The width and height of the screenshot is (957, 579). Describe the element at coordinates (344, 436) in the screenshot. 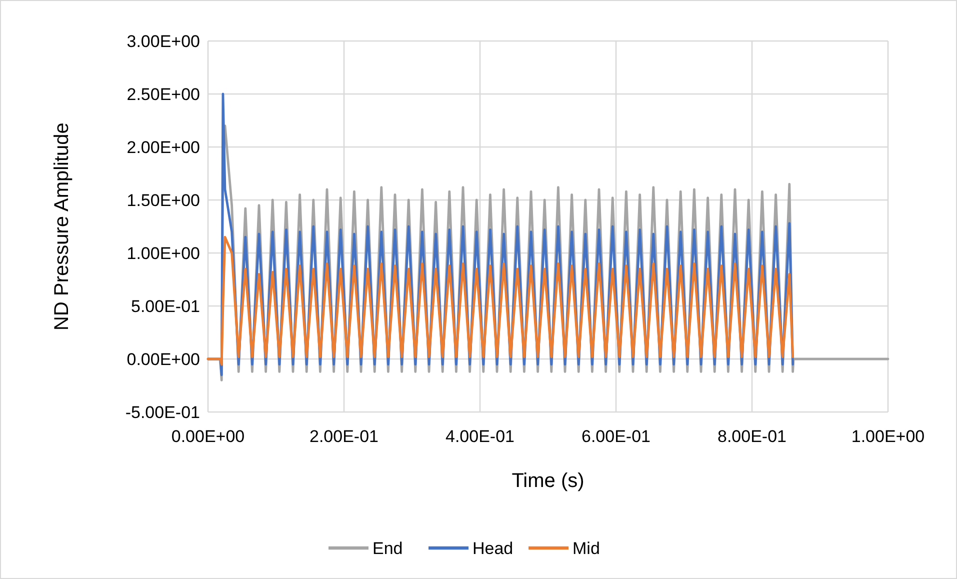

I see `x-tick-label: 2.00E-01` at that location.